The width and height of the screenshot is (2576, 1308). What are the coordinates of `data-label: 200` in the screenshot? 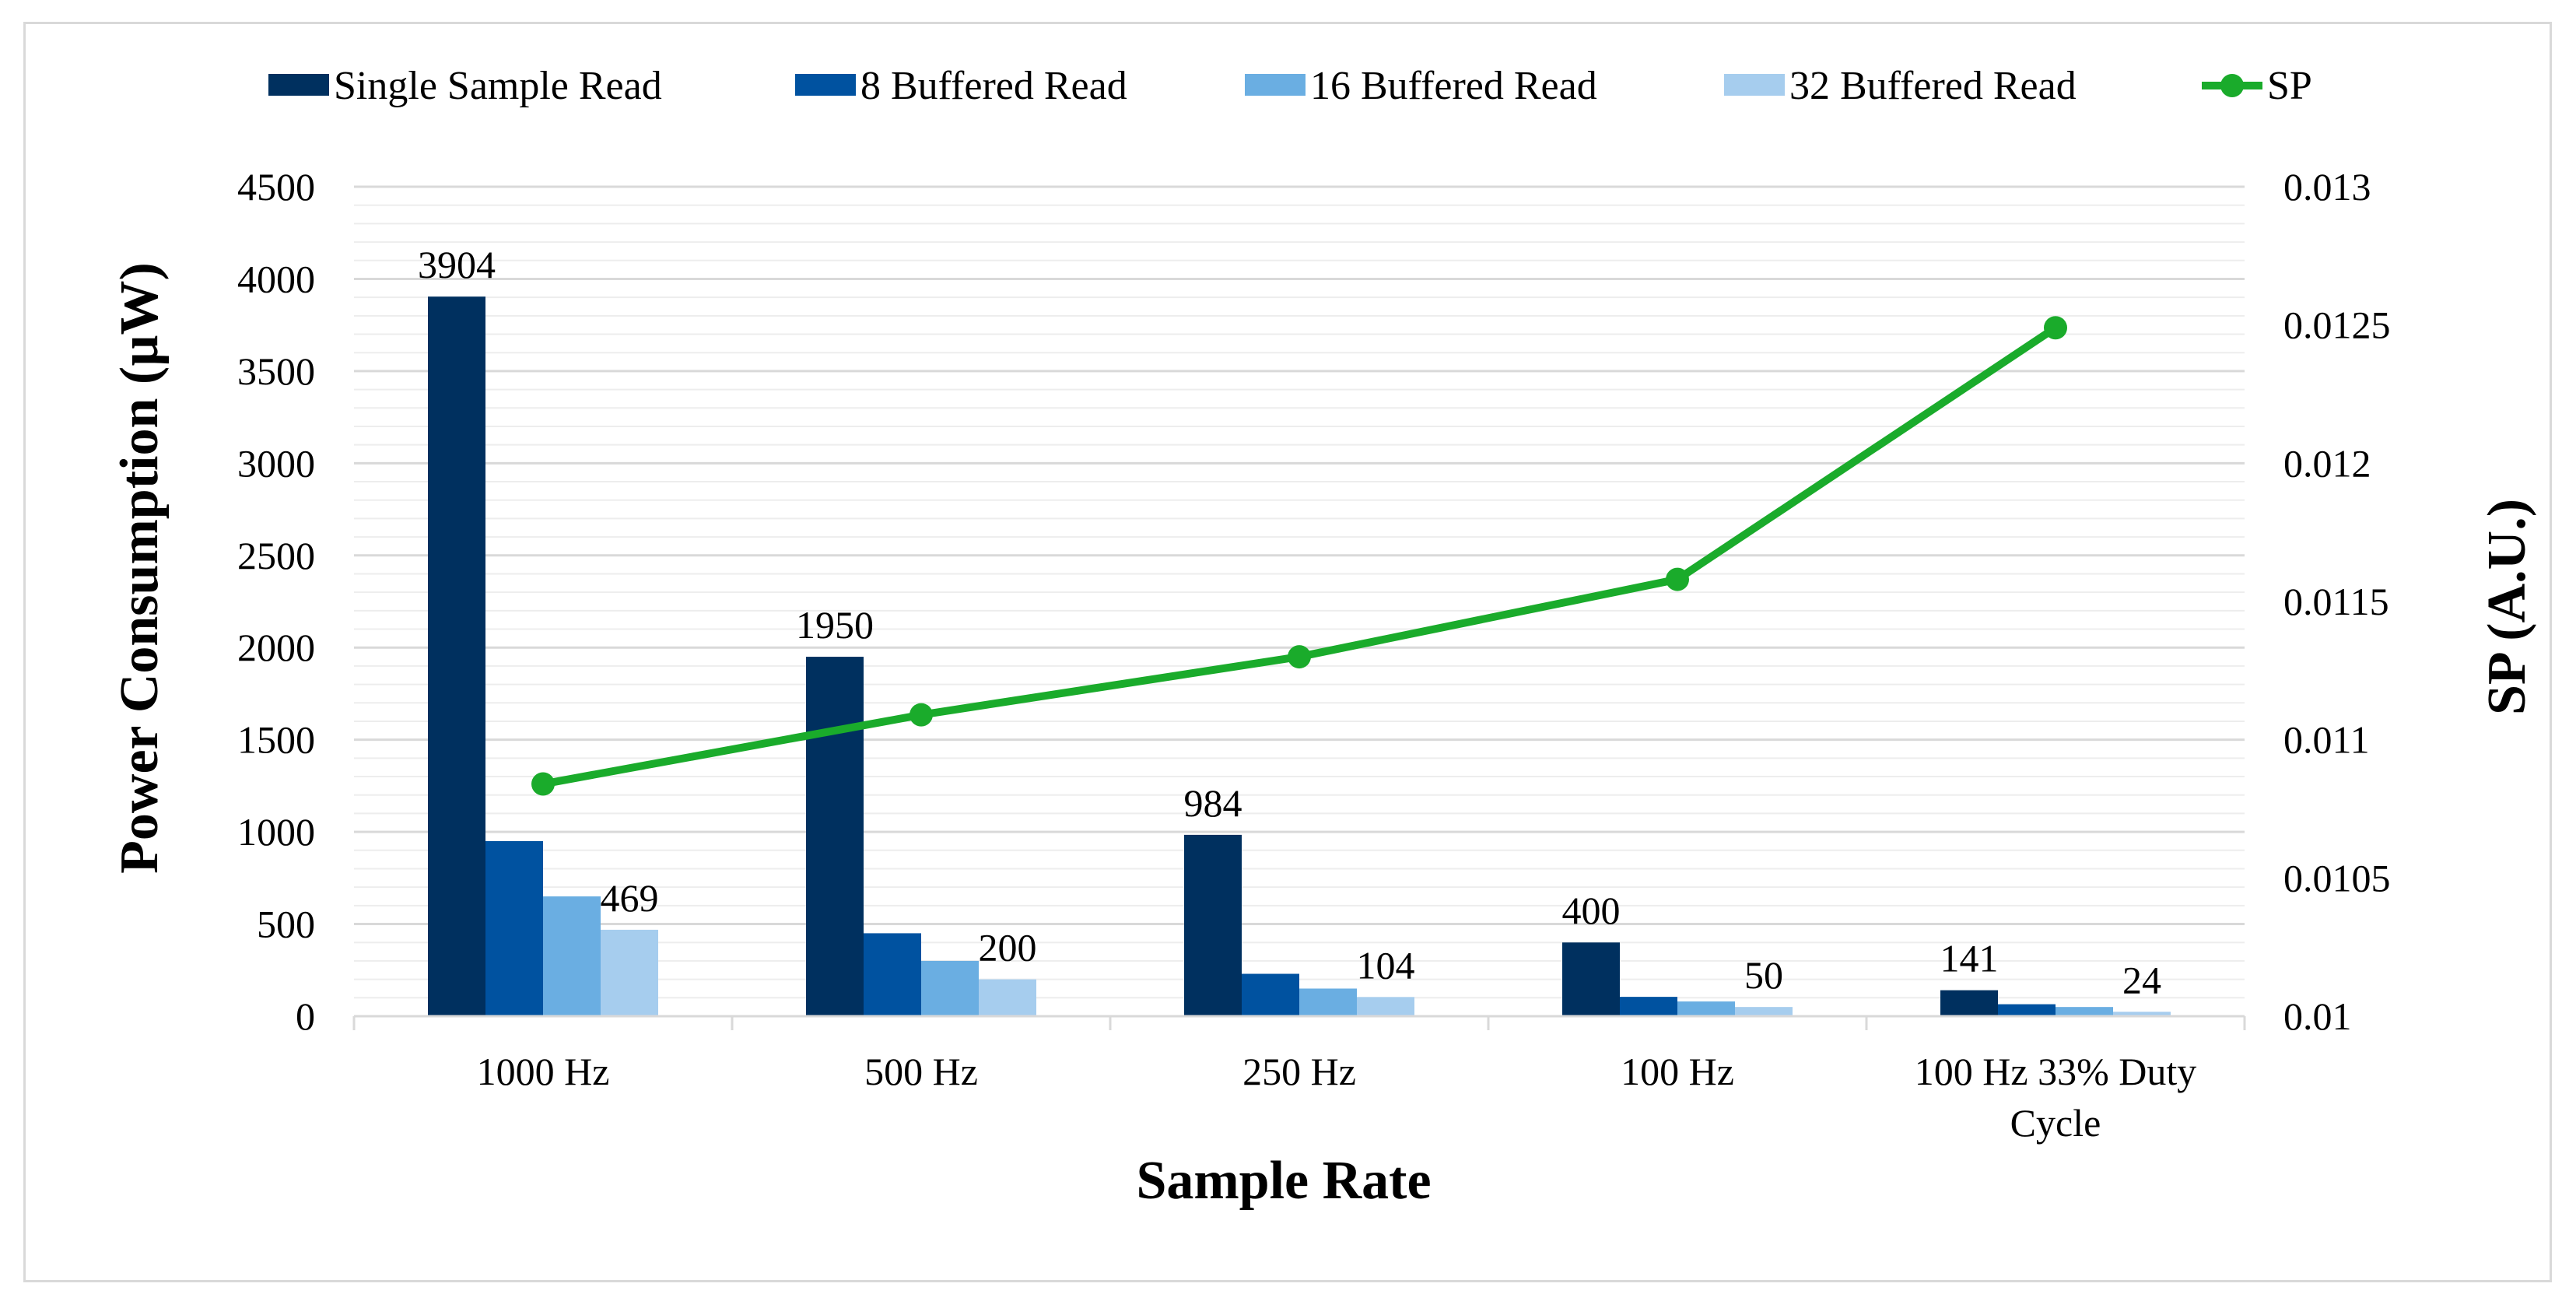 It's located at (1008, 948).